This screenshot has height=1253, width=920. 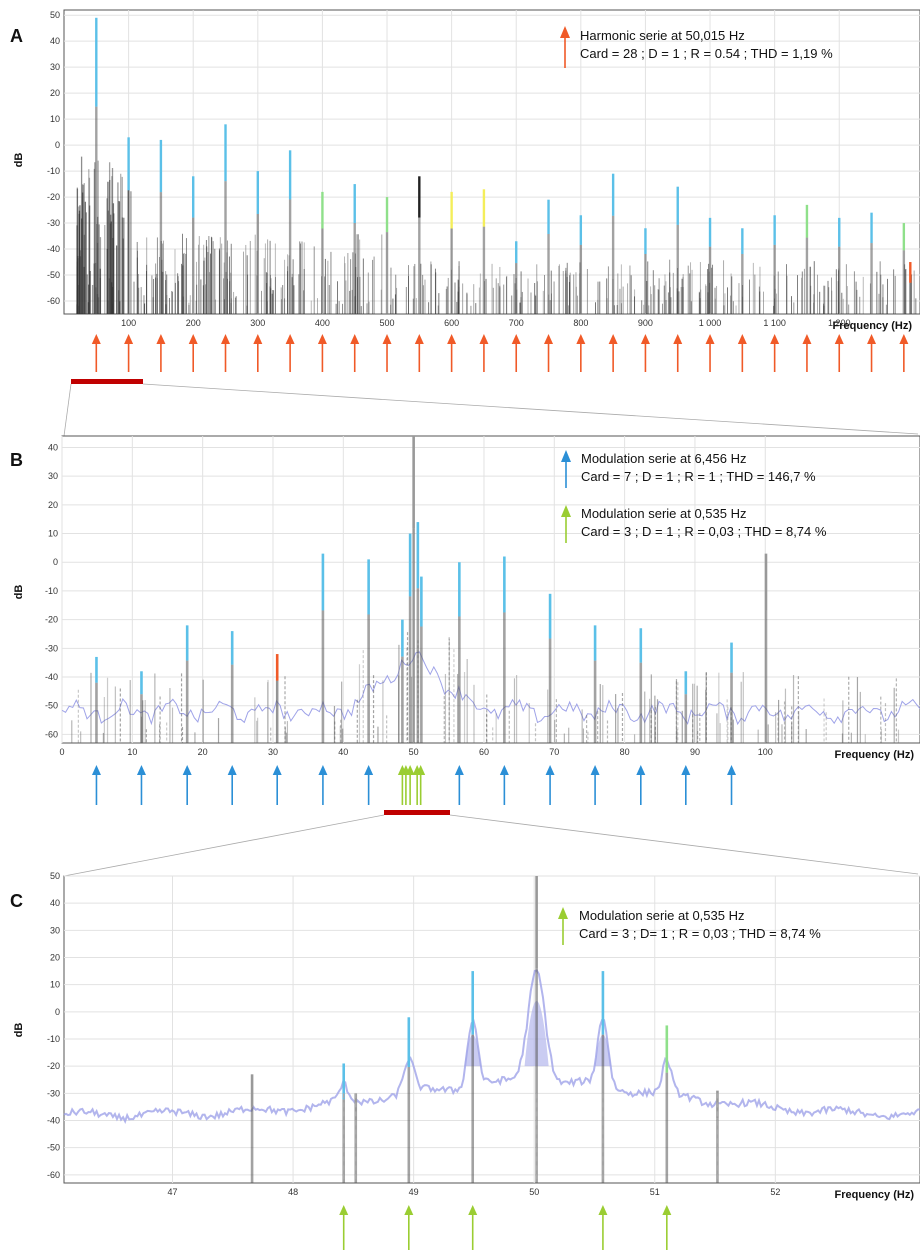 What do you see at coordinates (53, 158) in the screenshot?
I see `panel-a-y-ticks: -60 -50 -40 -30 -20 -10 0 10 20 30 40 50` at bounding box center [53, 158].